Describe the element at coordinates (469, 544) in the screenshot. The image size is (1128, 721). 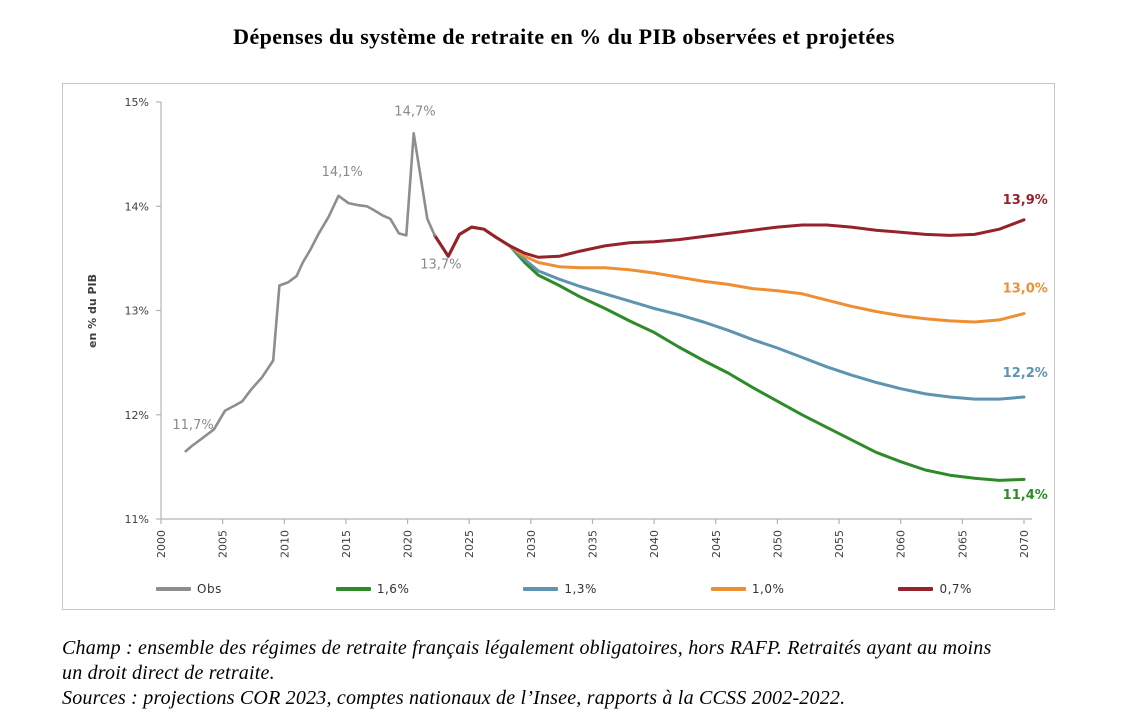
I see `x-tick-label: 2025` at that location.